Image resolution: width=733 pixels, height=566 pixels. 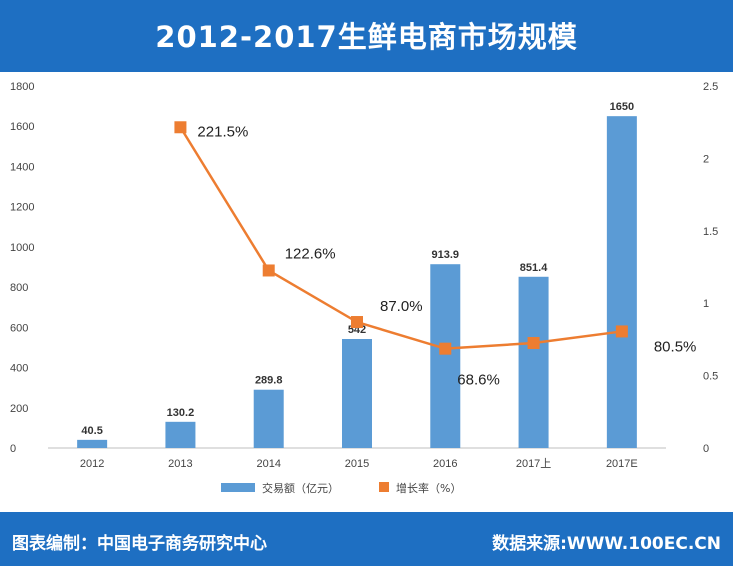 What do you see at coordinates (445, 464) in the screenshot?
I see `x-tick-label: 2016` at bounding box center [445, 464].